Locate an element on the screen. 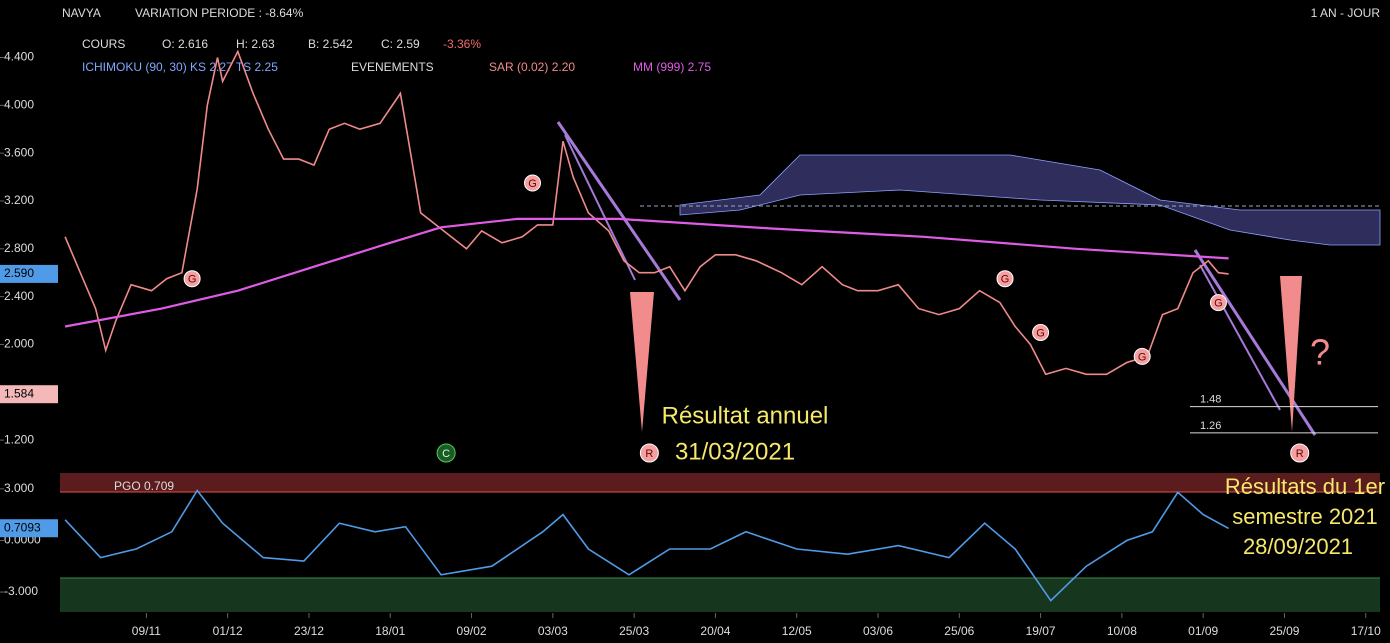 The height and width of the screenshot is (643, 1390). x-tick-label: 03/06 is located at coordinates (878, 631).